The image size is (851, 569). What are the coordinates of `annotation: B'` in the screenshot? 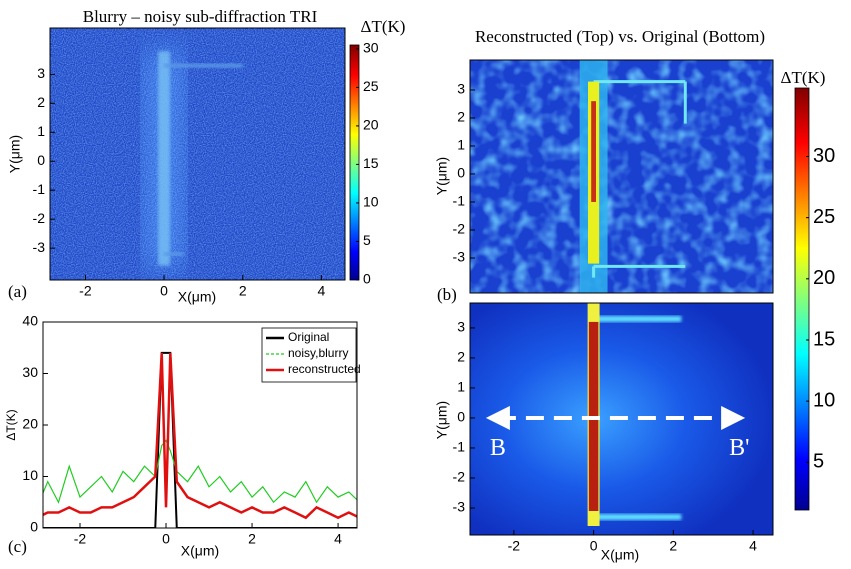 It's located at (739, 448).